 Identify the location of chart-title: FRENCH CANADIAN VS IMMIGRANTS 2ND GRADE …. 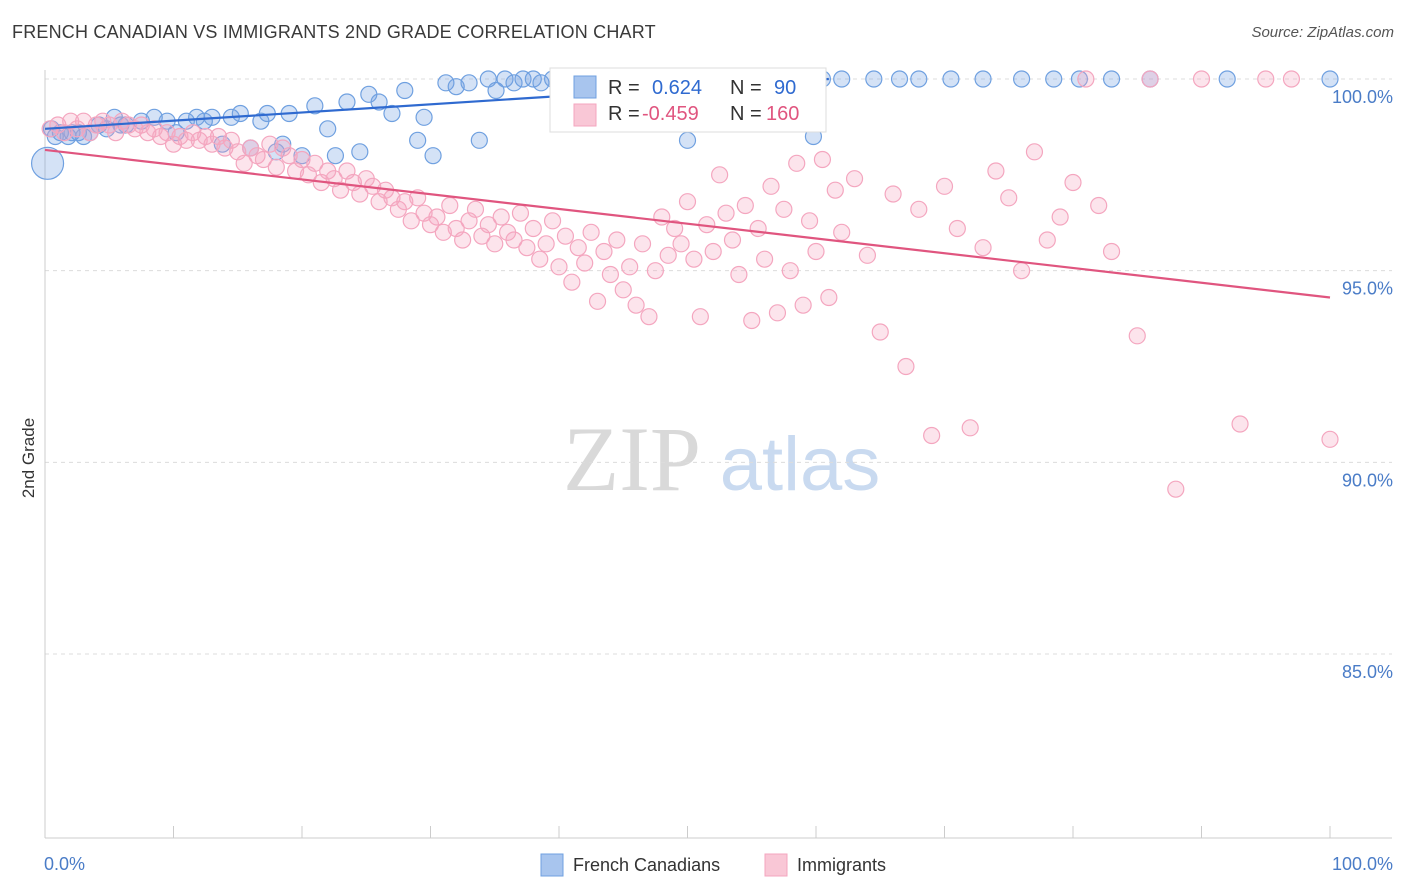
(334, 32).